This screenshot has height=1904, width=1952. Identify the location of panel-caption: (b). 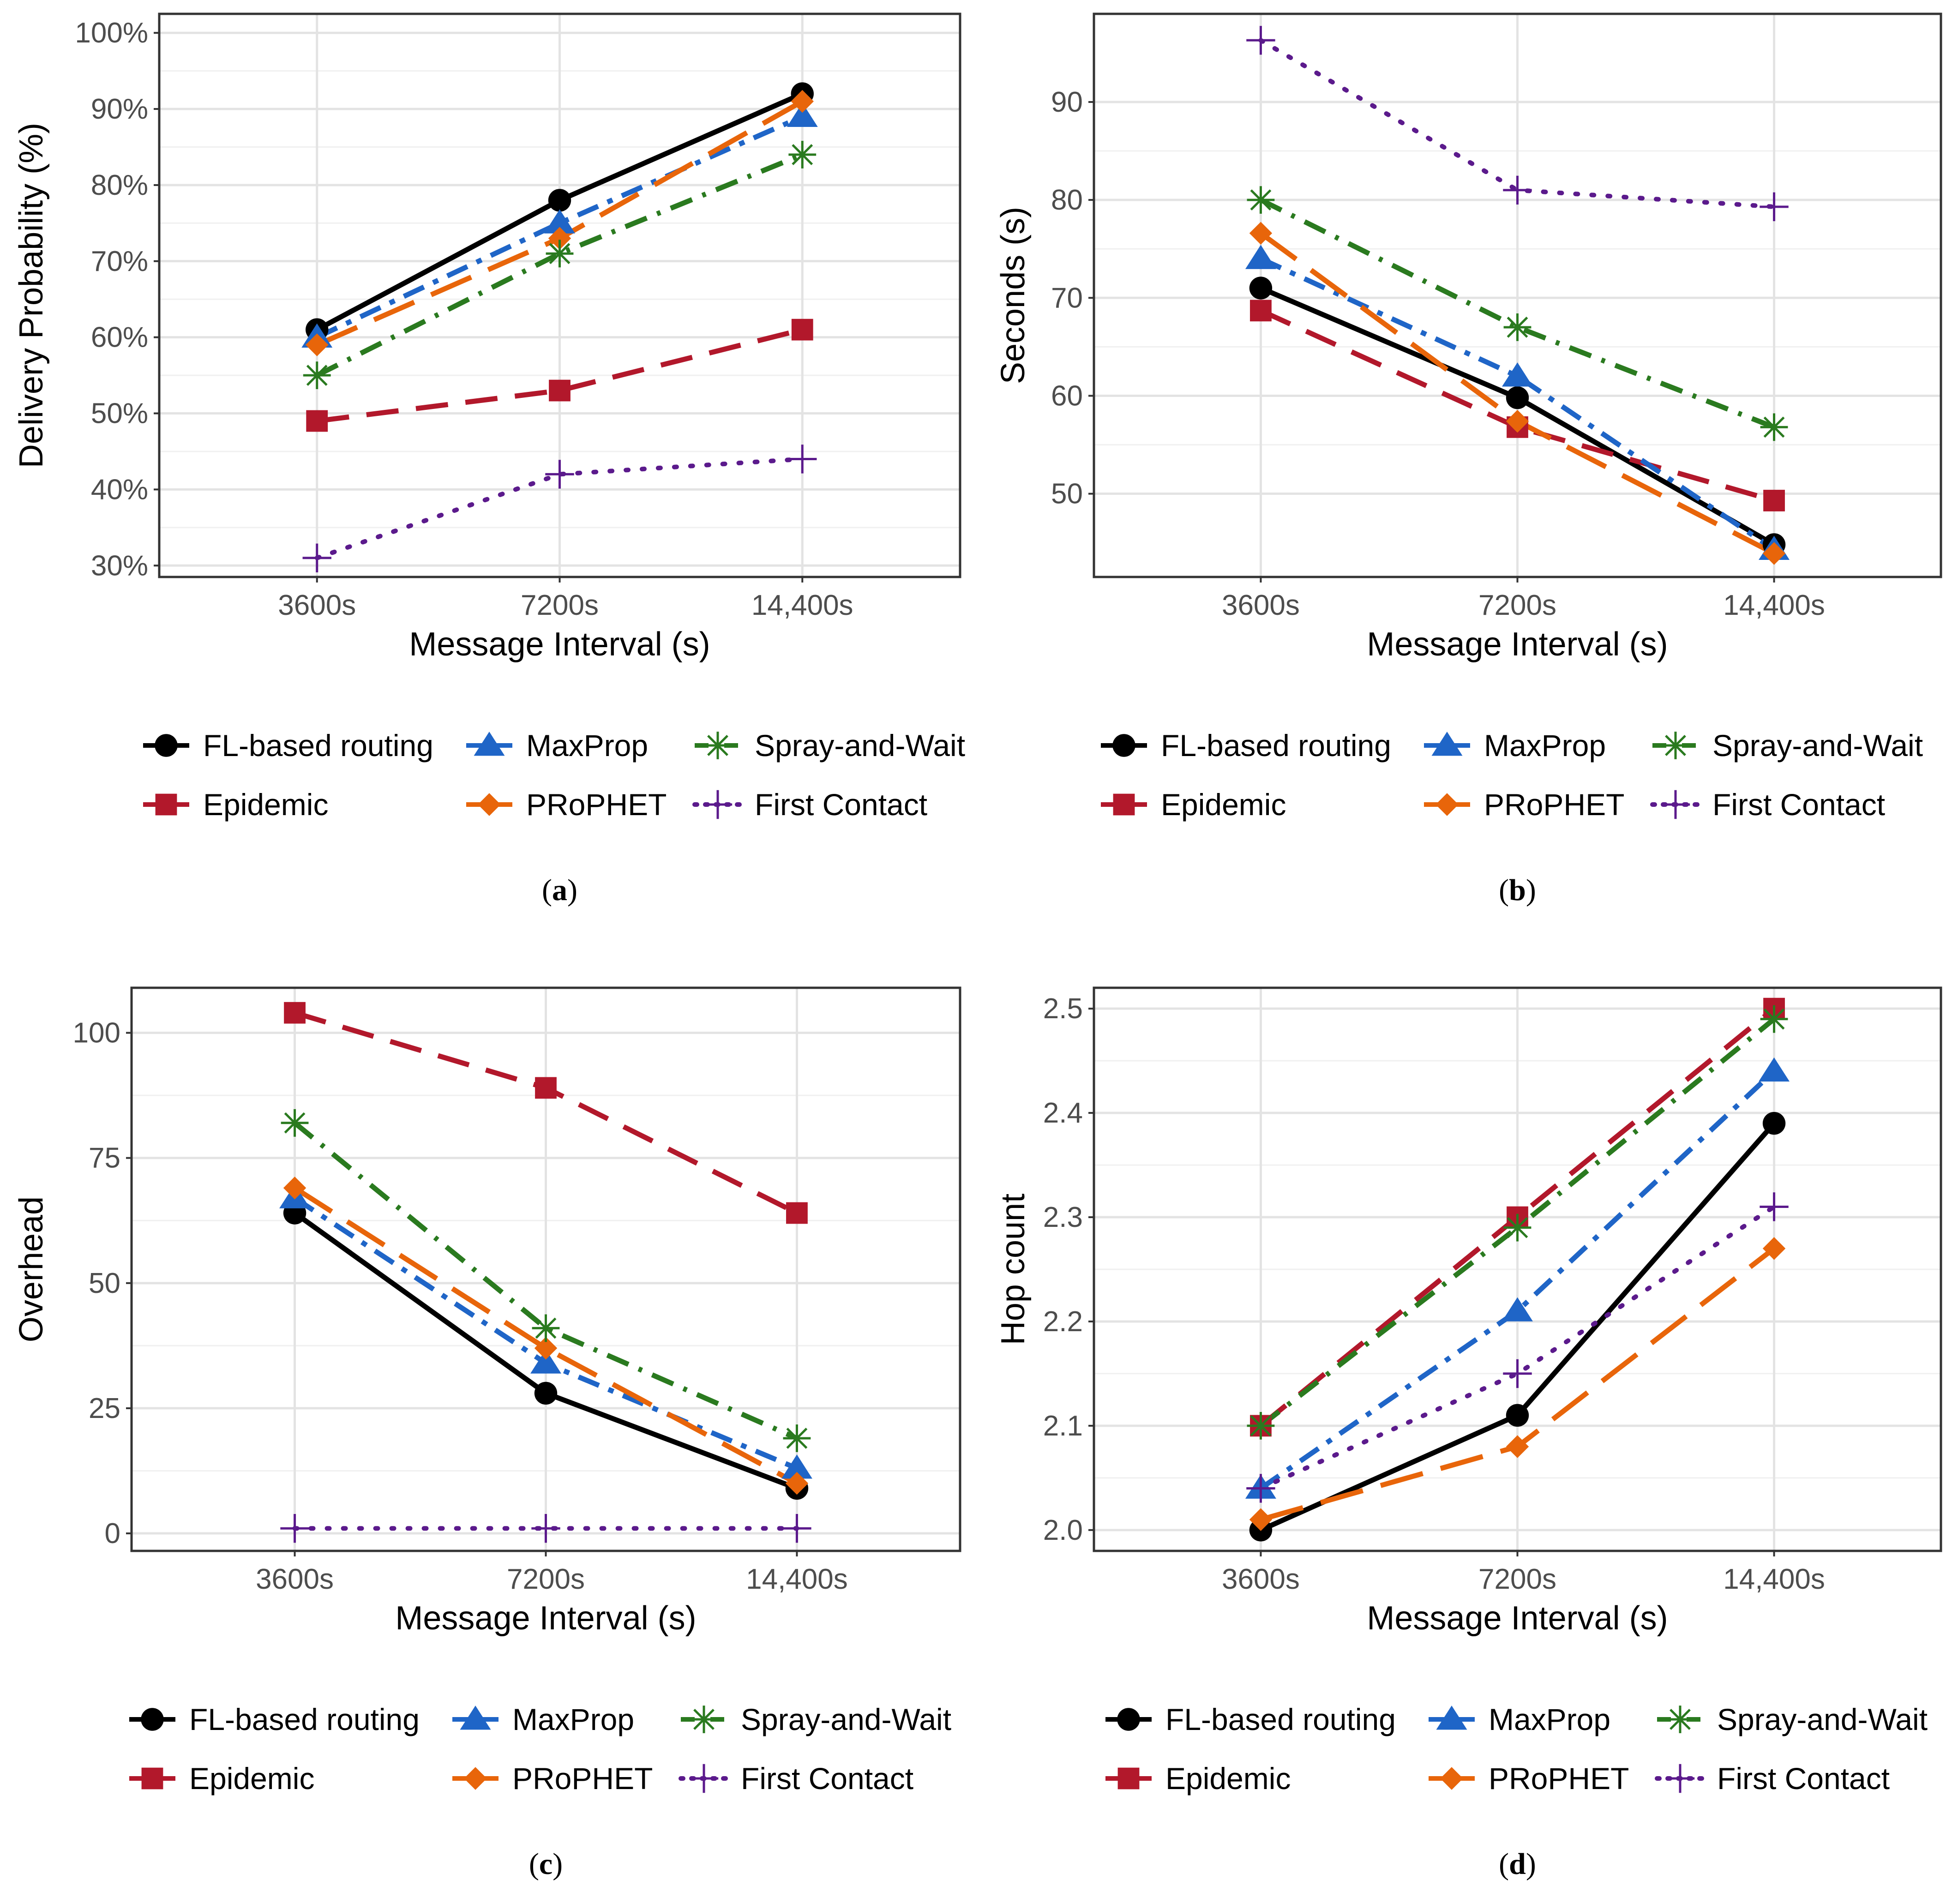
(1518, 890).